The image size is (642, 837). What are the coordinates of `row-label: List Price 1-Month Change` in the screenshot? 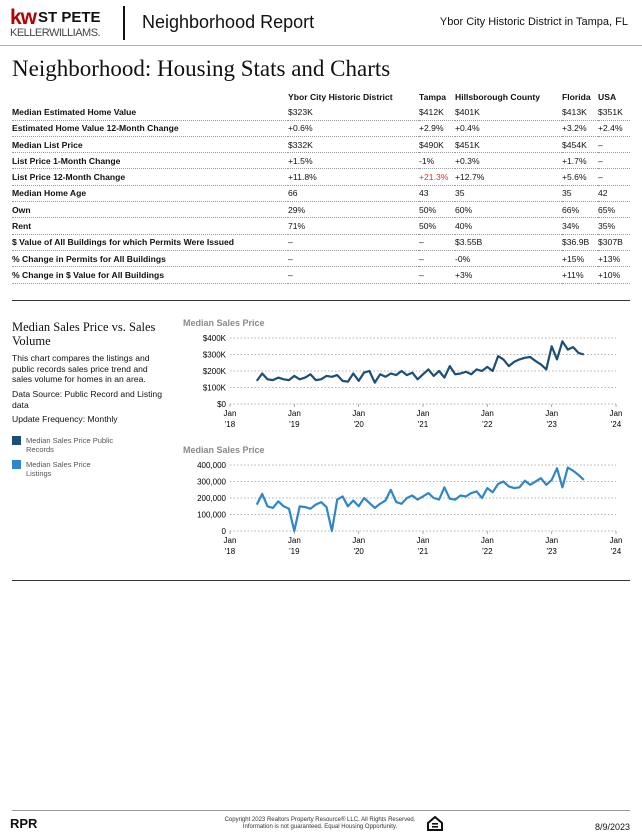 It's located at (150, 161).